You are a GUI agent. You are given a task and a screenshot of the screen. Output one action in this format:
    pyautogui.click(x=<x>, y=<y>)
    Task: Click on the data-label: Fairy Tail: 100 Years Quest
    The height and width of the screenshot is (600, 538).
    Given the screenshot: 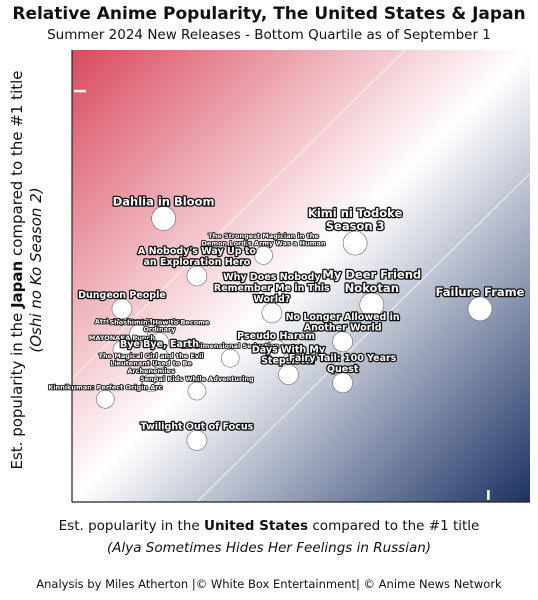 What is the action you would take?
    pyautogui.click(x=343, y=364)
    